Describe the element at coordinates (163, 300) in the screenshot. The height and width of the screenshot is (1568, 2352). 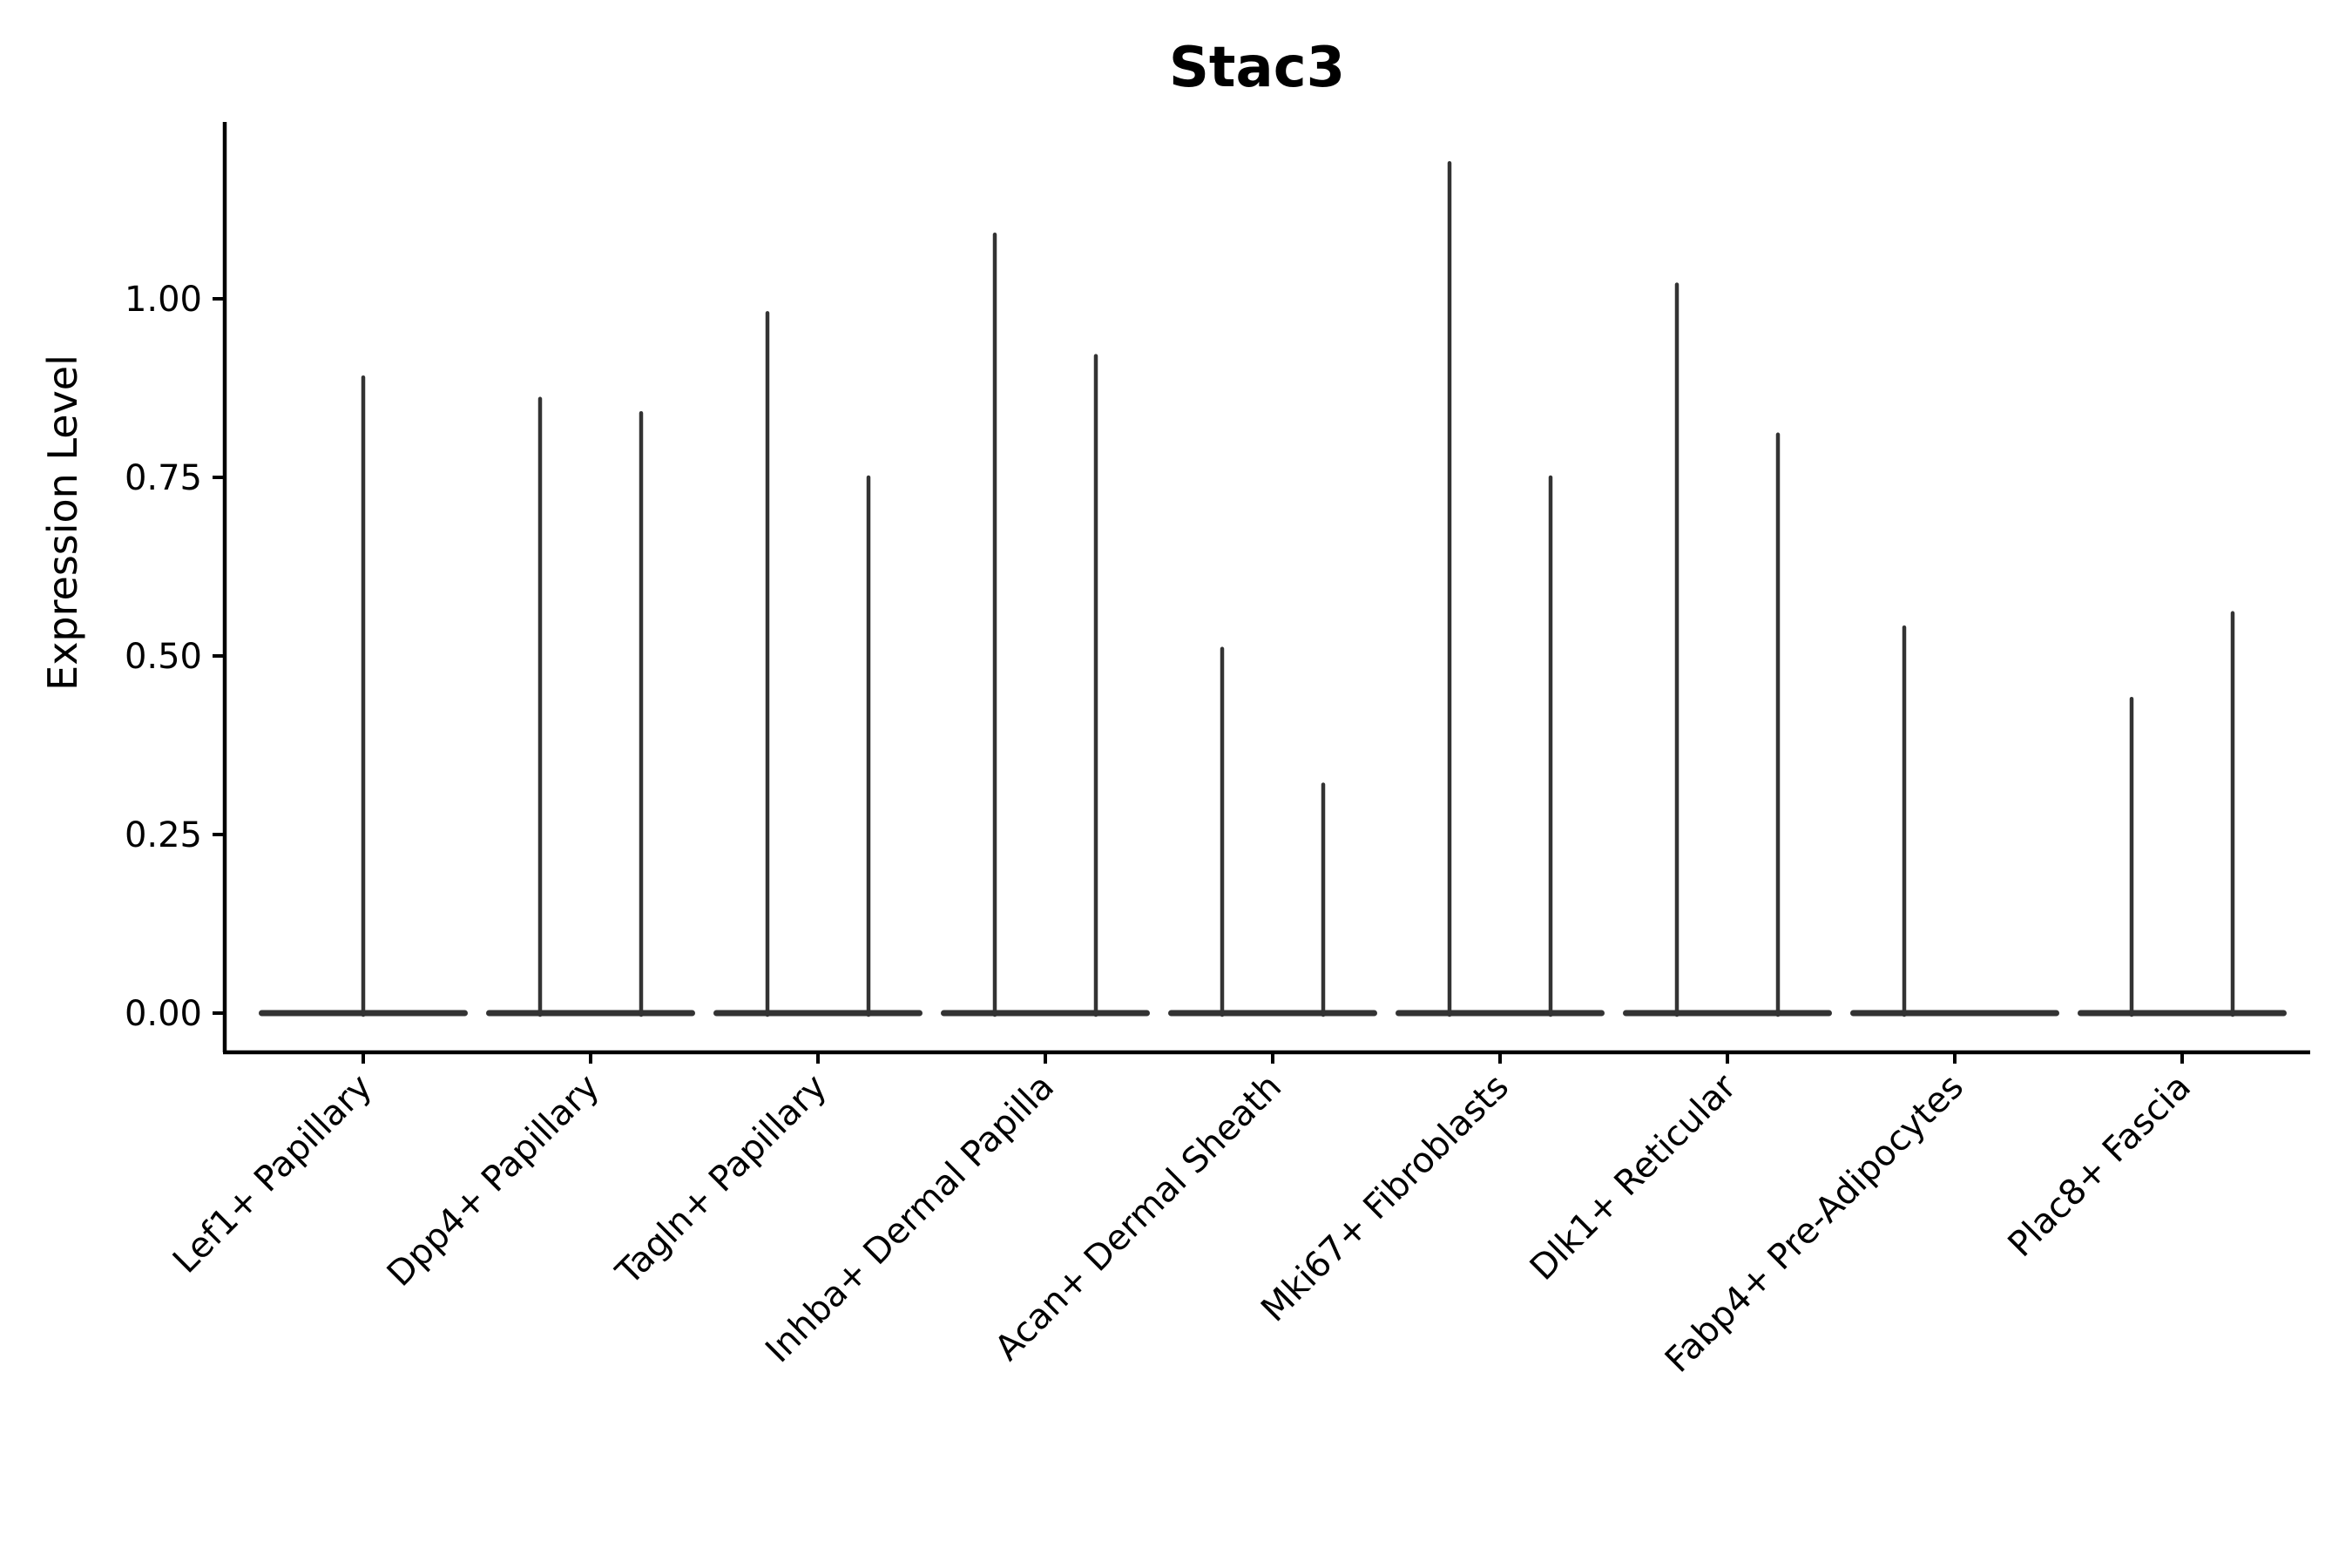
I see `y-tick-label: 1.00` at that location.